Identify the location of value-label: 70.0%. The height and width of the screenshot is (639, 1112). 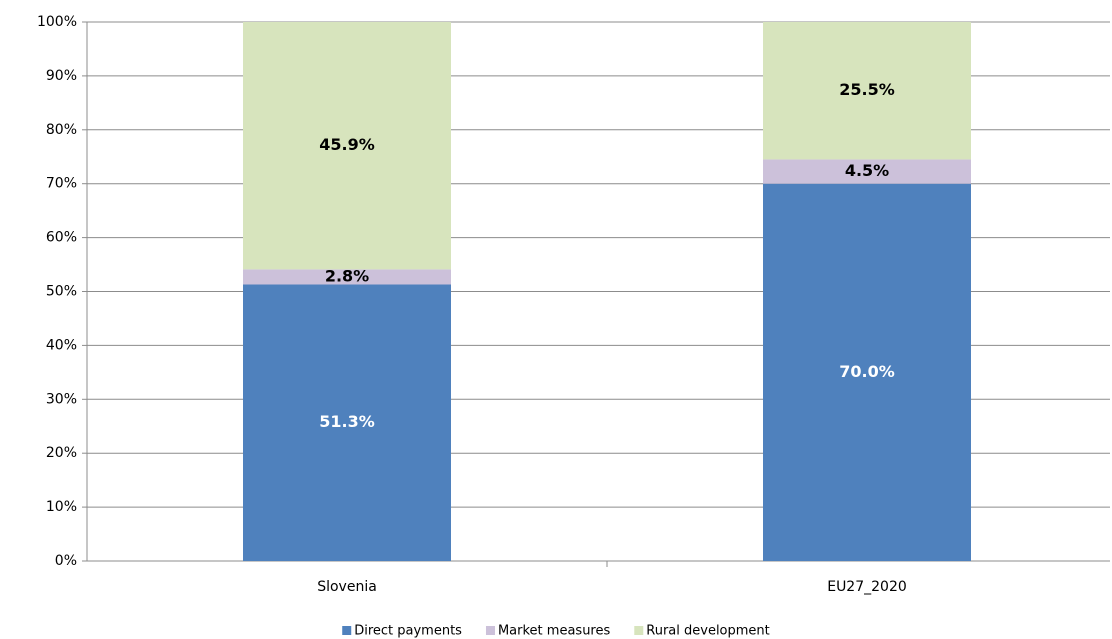
(867, 371).